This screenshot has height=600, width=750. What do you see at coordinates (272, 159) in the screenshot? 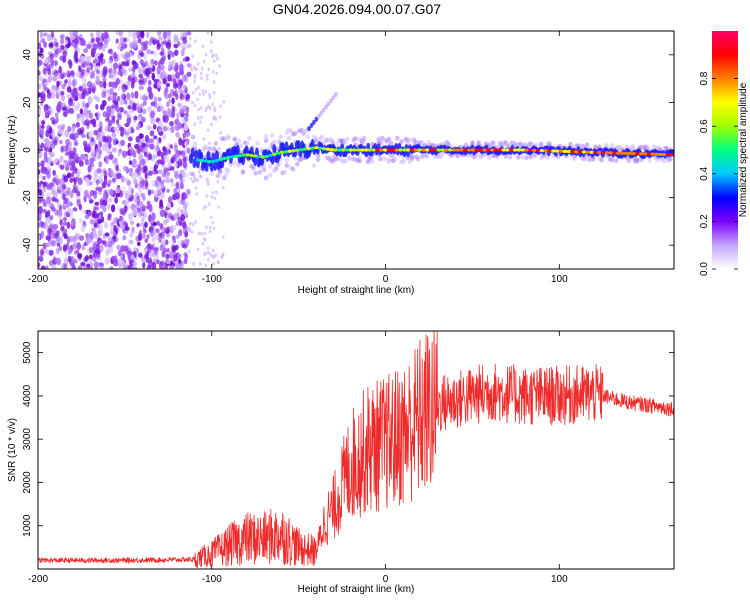
I see `spectrogram-band-core` at bounding box center [272, 159].